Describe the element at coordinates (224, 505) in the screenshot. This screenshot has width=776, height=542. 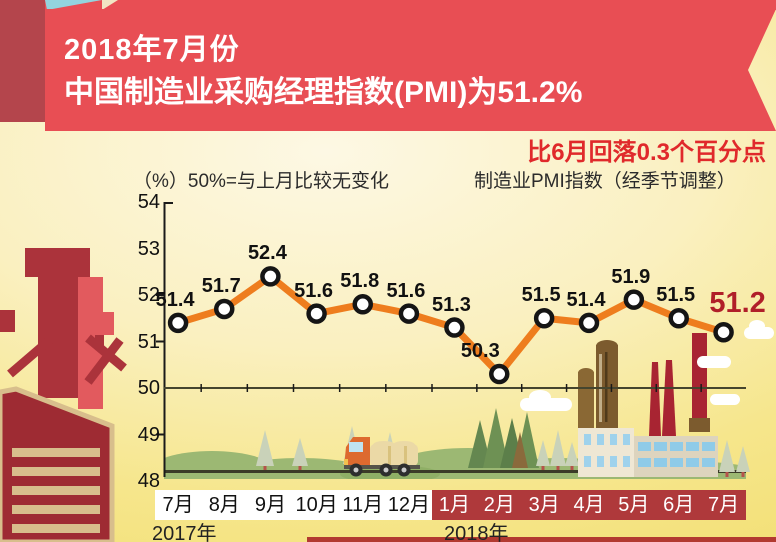
I see `month-label: 8月` at that location.